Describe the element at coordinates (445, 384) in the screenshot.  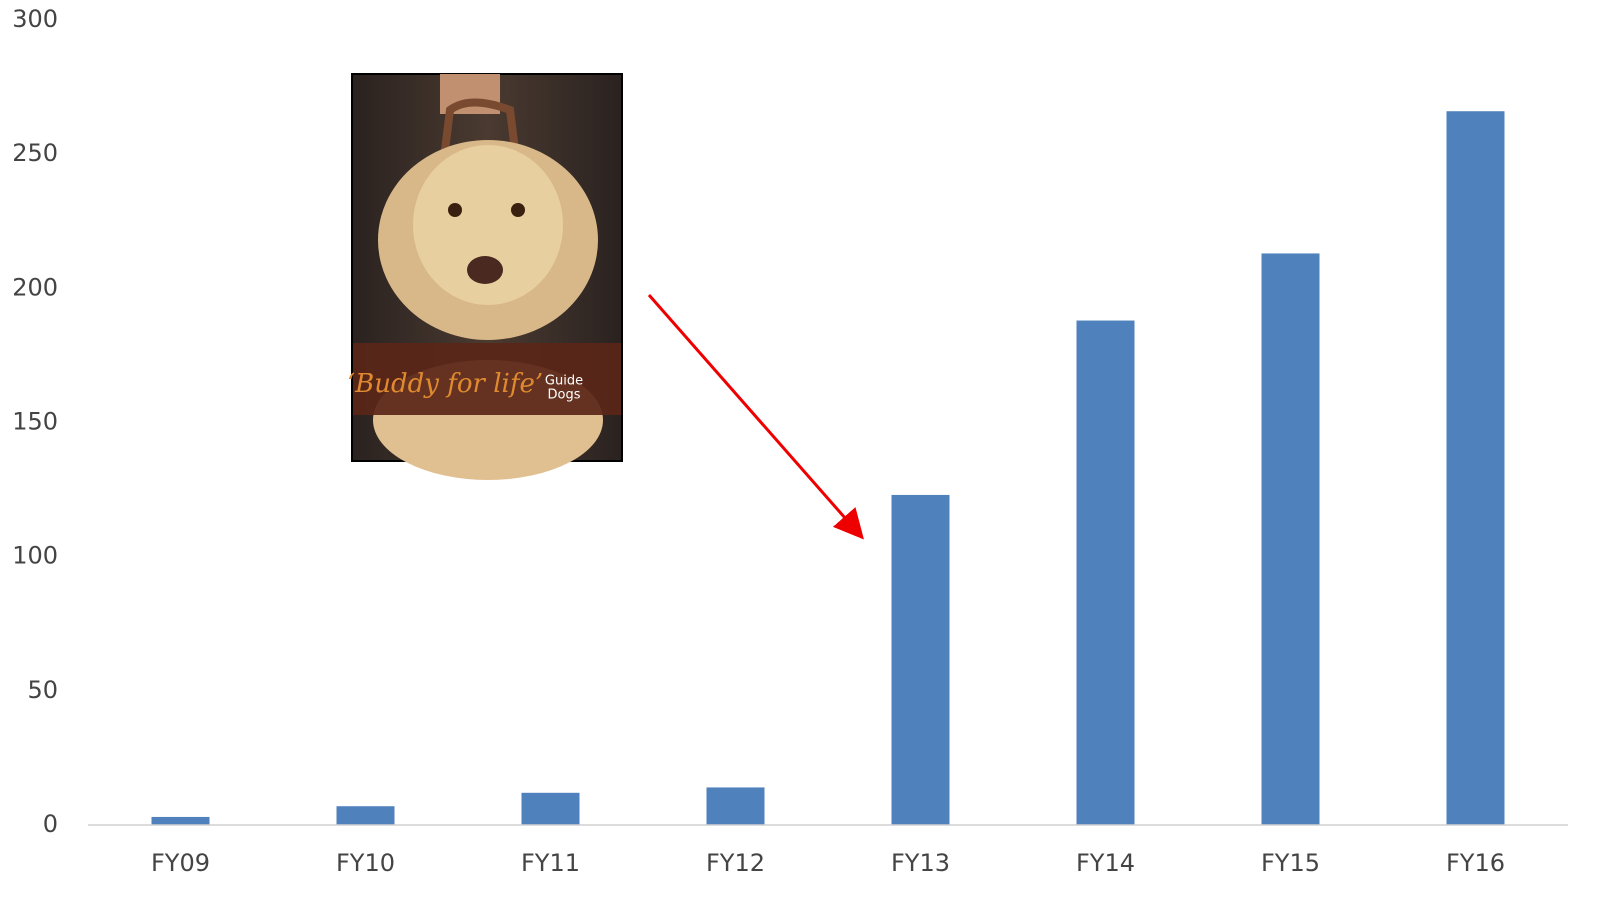
I see `poster-caption: ‘Buddy for life’` at that location.